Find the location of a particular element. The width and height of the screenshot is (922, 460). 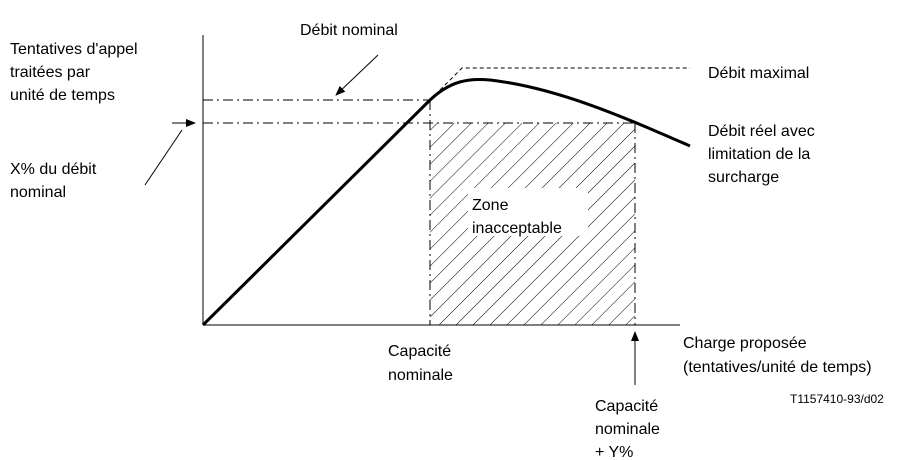

nominal-capacity-y-text: nominale is located at coordinates (627, 429).